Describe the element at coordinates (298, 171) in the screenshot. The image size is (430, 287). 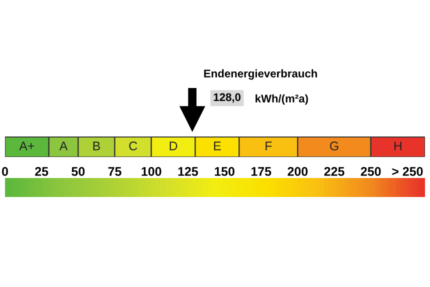
I see `x-tick-label: 200` at that location.